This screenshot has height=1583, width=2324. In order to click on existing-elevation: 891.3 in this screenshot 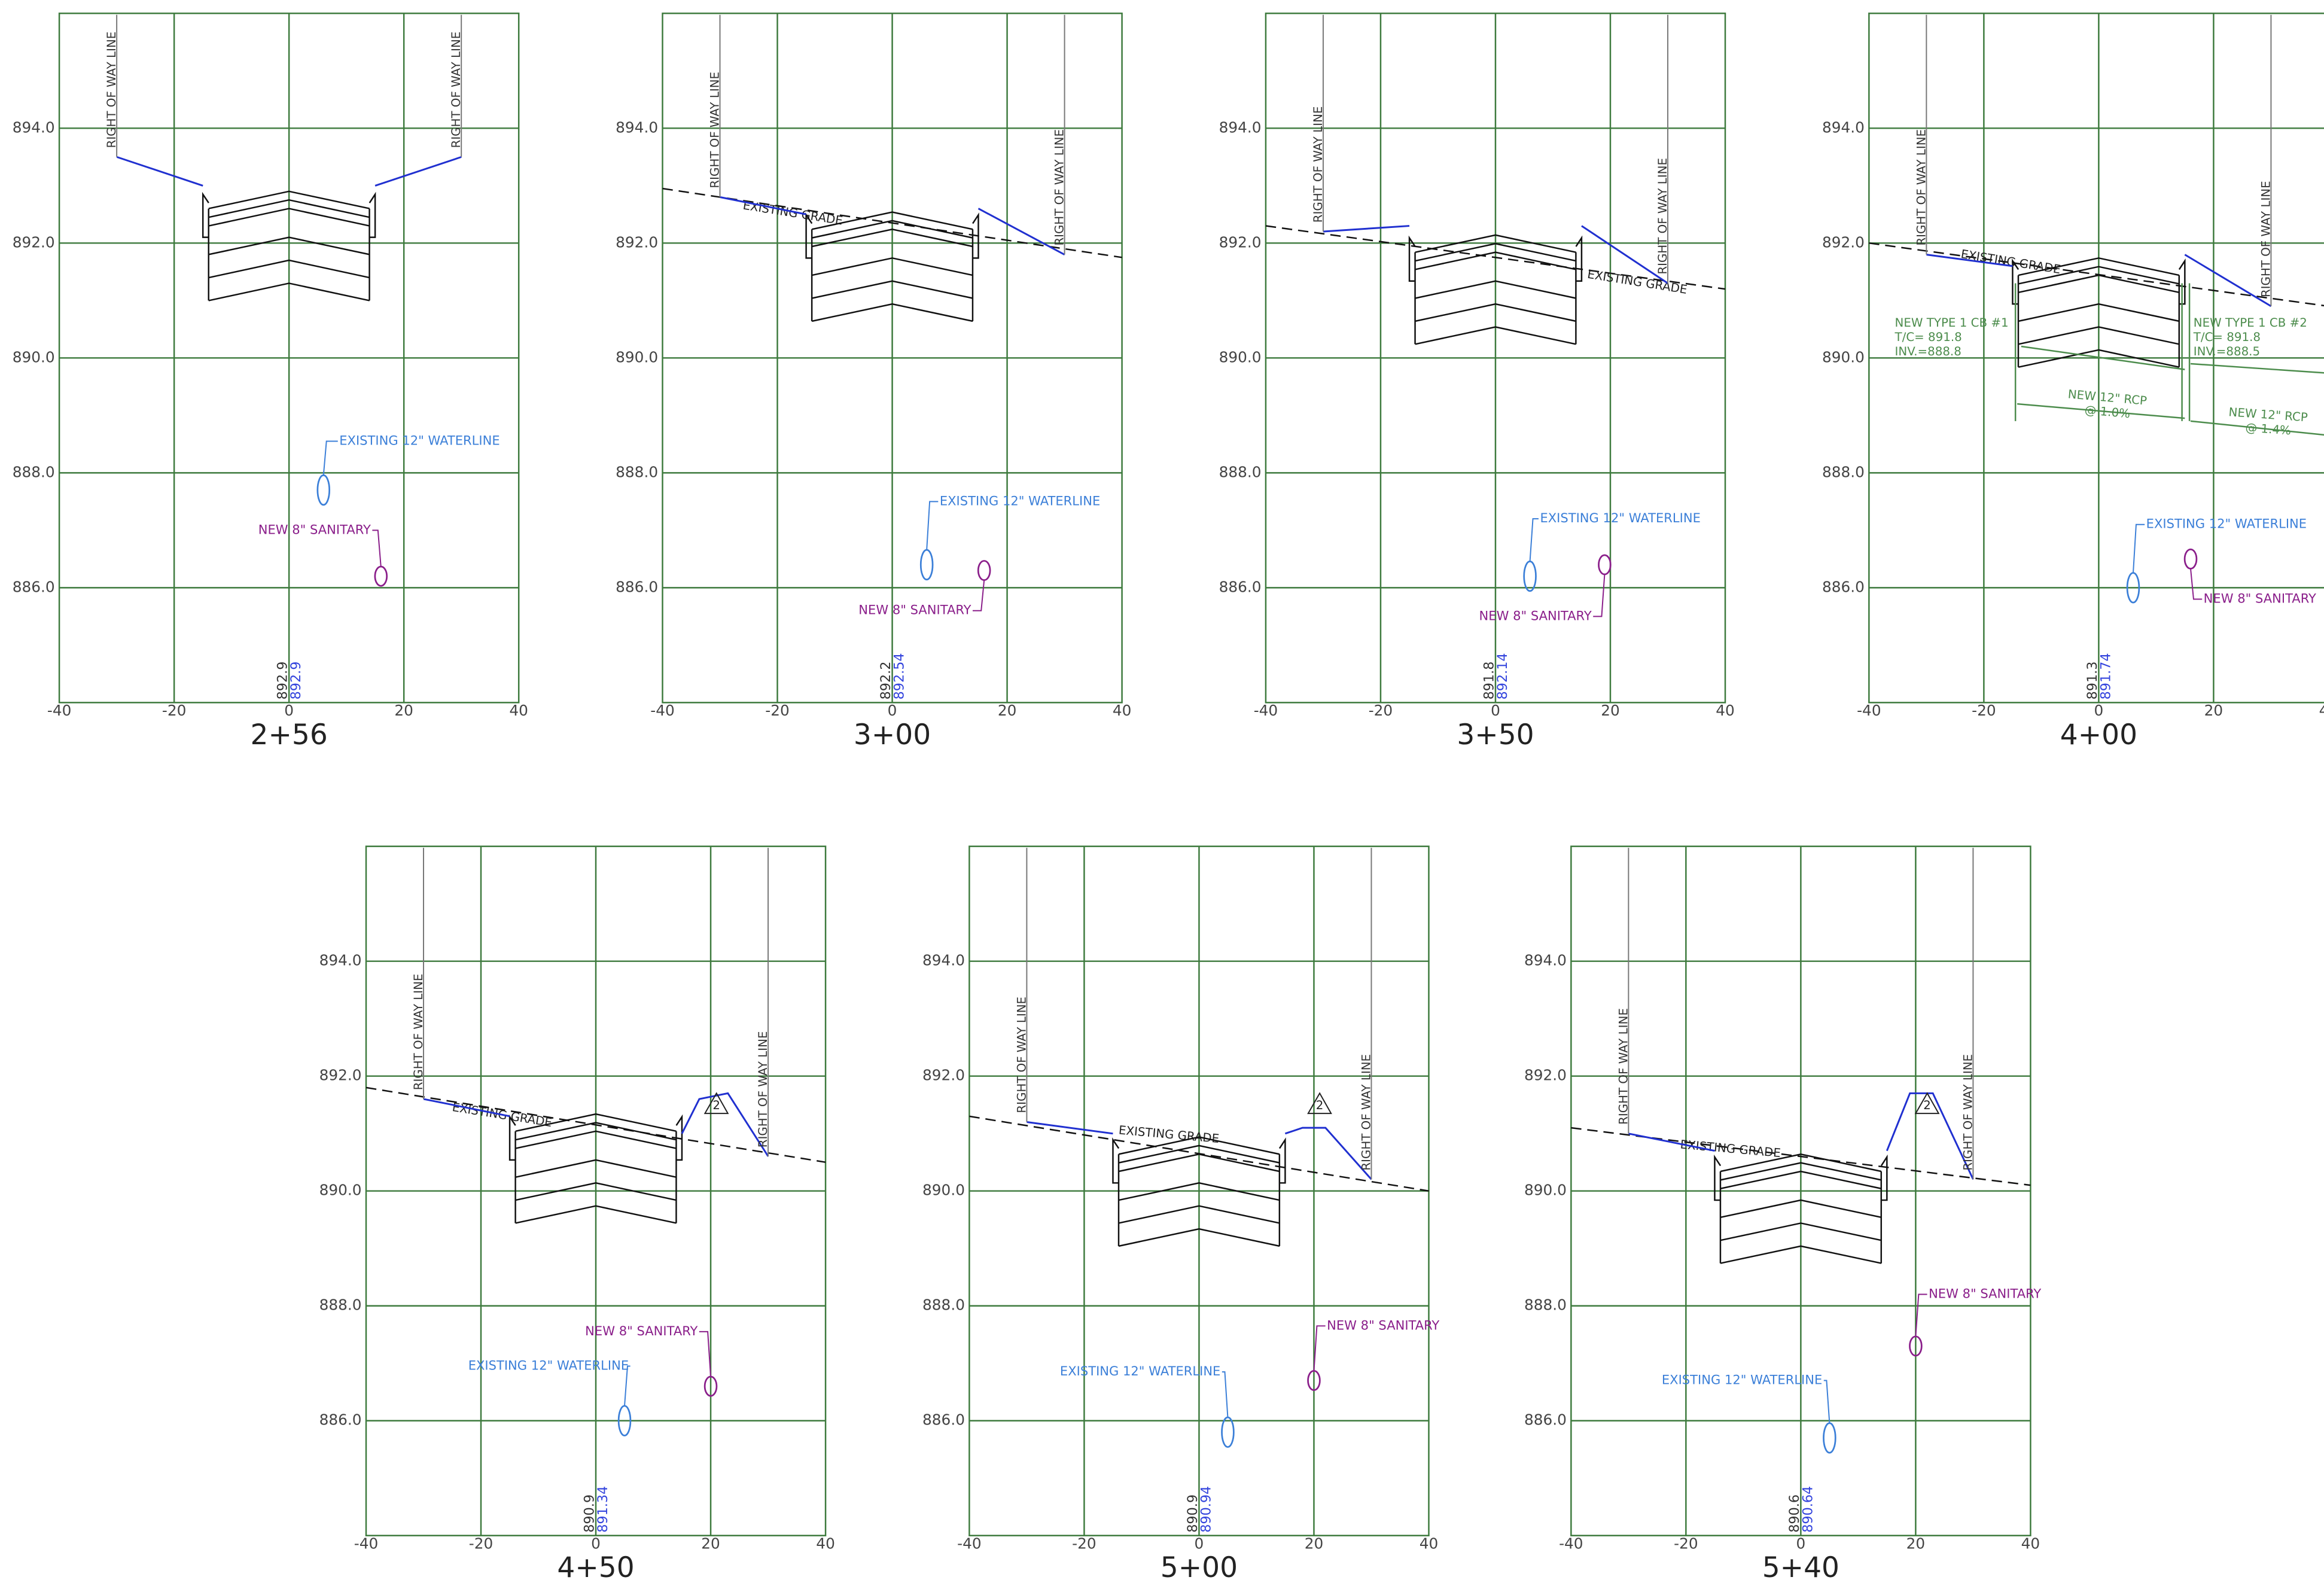, I will do `click(2092, 681)`.